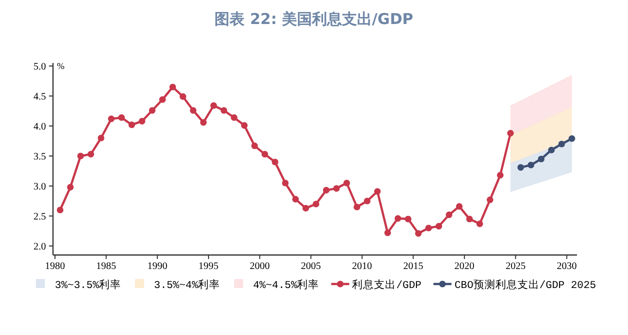 This screenshot has height=335, width=628. I want to click on y-tick-label: 3.5, so click(40, 157).